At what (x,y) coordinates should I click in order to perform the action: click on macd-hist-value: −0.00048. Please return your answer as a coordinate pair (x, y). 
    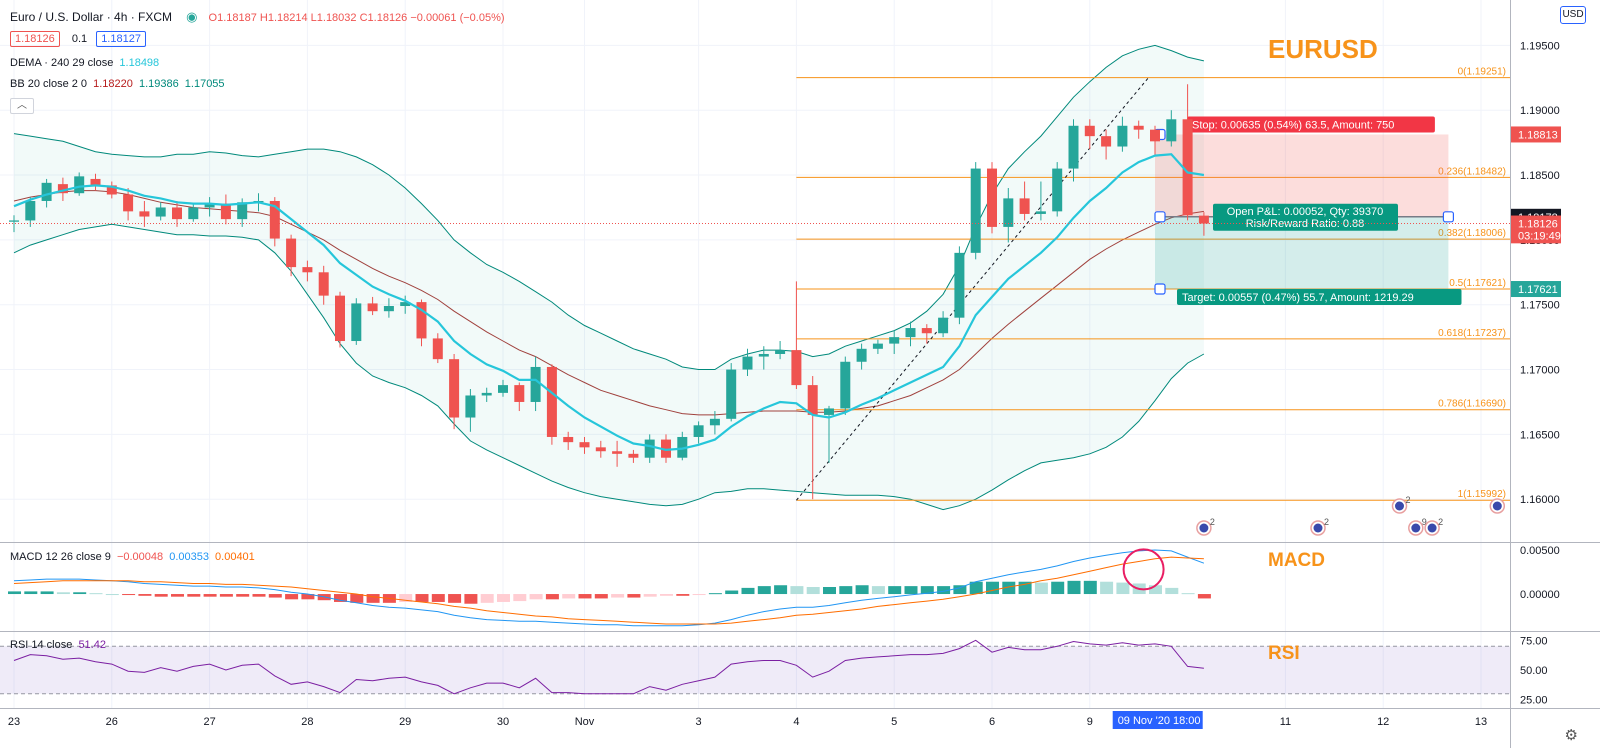
    Looking at the image, I should click on (140, 557).